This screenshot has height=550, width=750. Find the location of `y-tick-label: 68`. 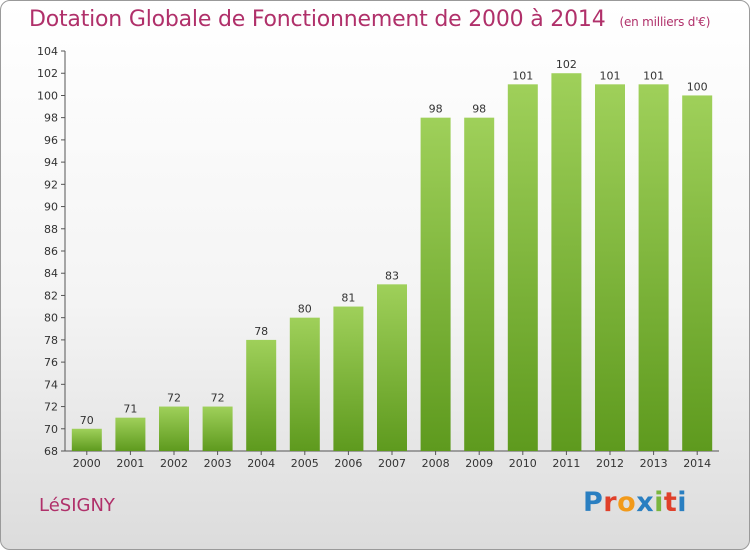

y-tick-label: 68 is located at coordinates (51, 451).